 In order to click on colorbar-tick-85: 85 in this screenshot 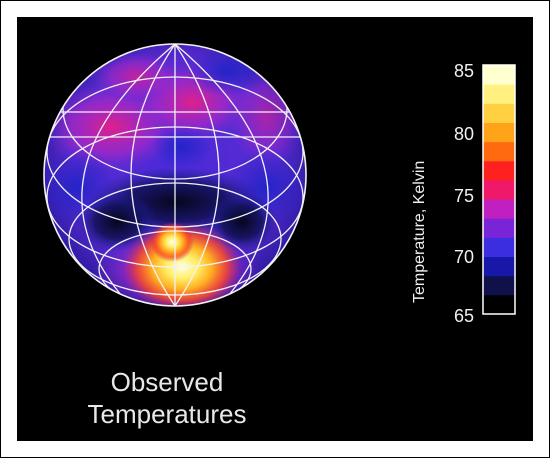, I will do `click(464, 71)`.